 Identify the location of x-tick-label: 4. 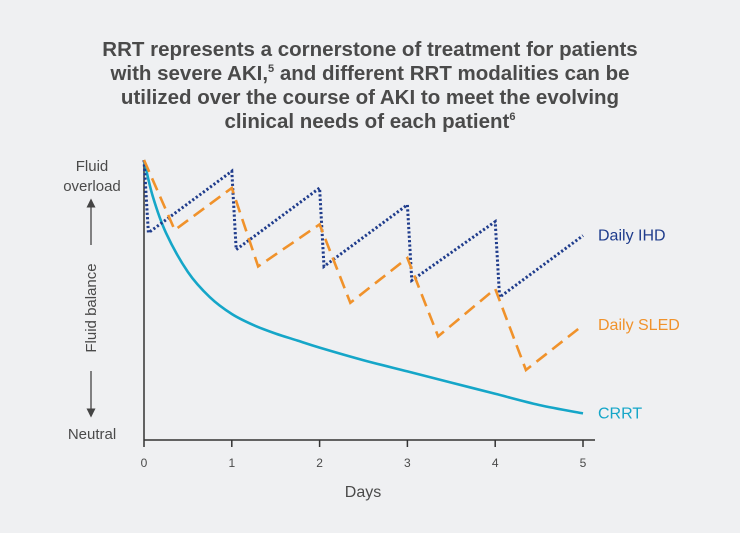
(495, 463).